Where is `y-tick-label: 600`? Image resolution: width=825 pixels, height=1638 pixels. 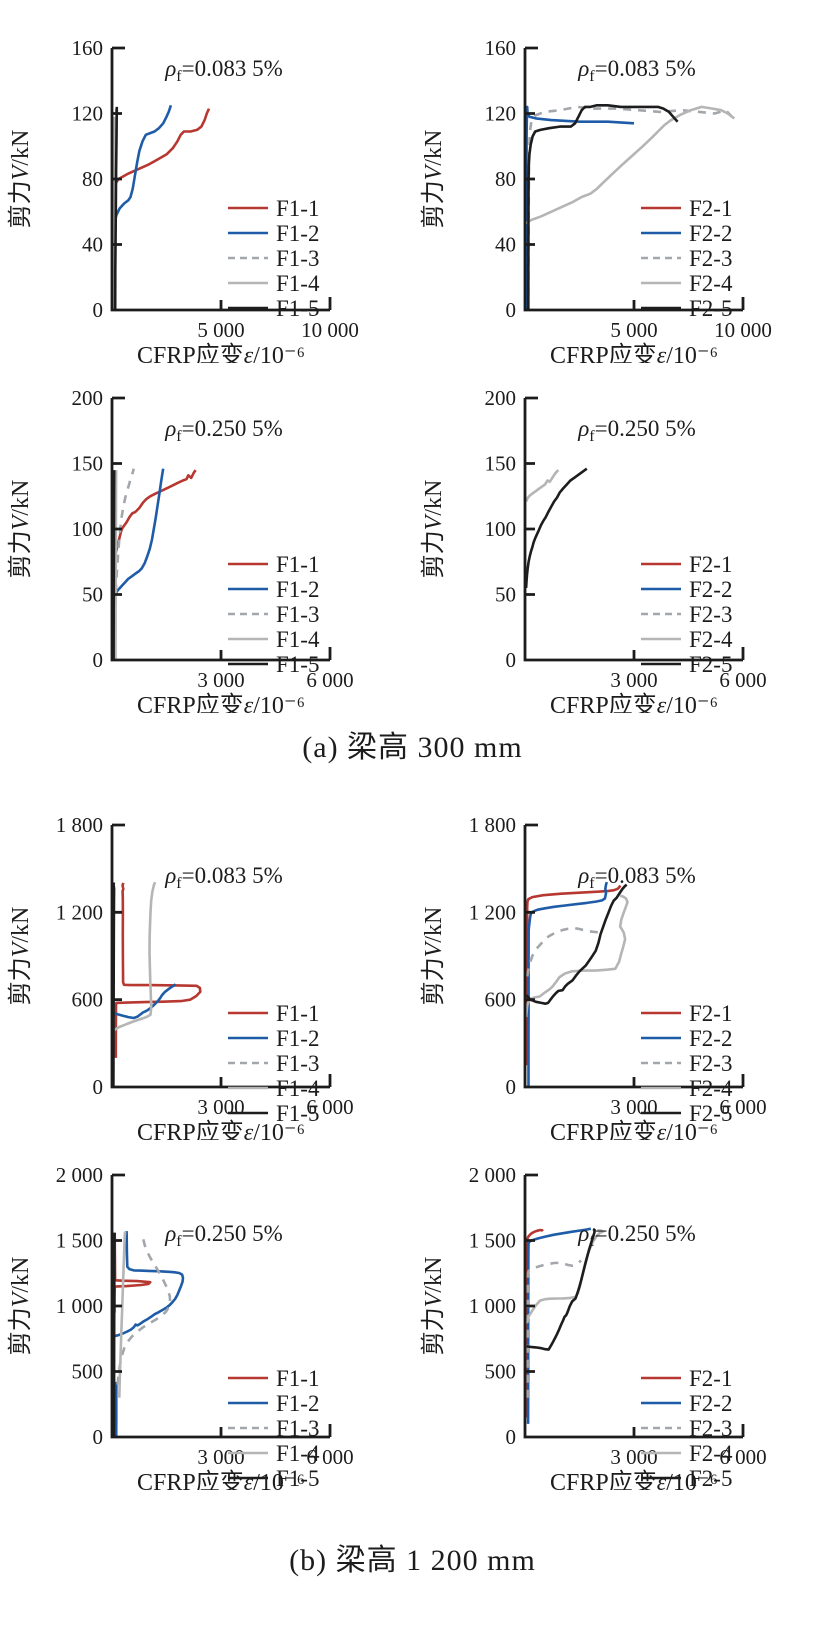
y-tick-label: 600 is located at coordinates (88, 1000).